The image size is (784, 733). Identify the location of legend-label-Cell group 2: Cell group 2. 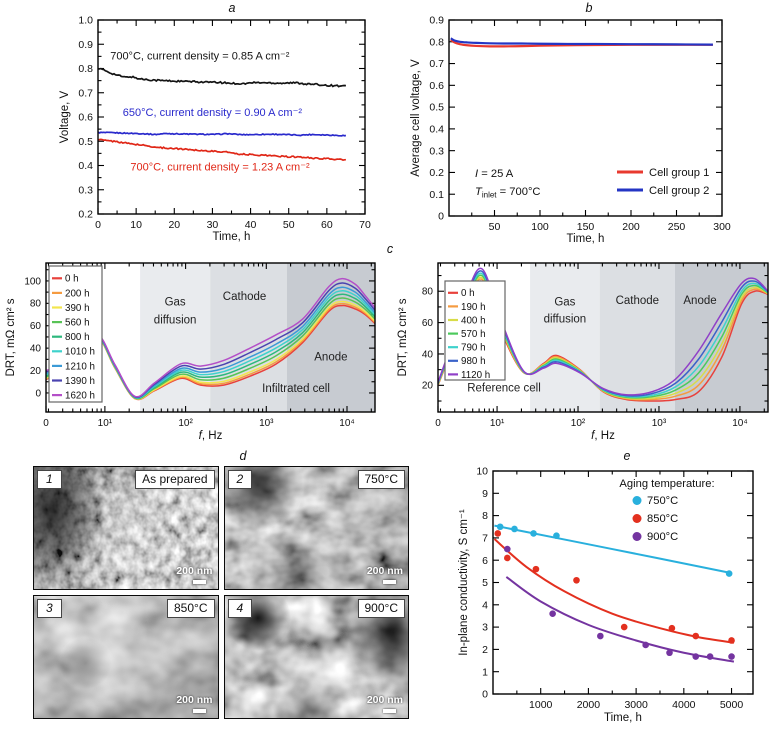
(679, 191).